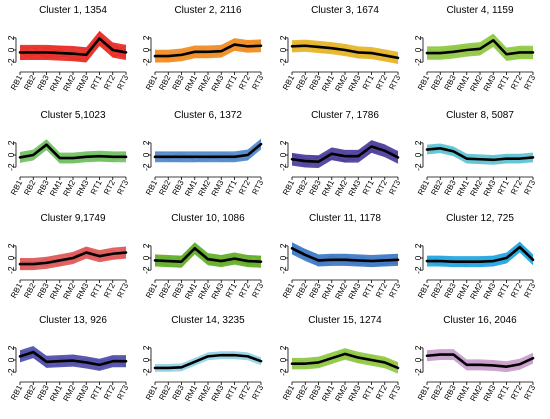 This screenshot has height=419, width=550. What do you see at coordinates (208, 320) in the screenshot?
I see `panel-title: Cluster 14, 3235` at bounding box center [208, 320].